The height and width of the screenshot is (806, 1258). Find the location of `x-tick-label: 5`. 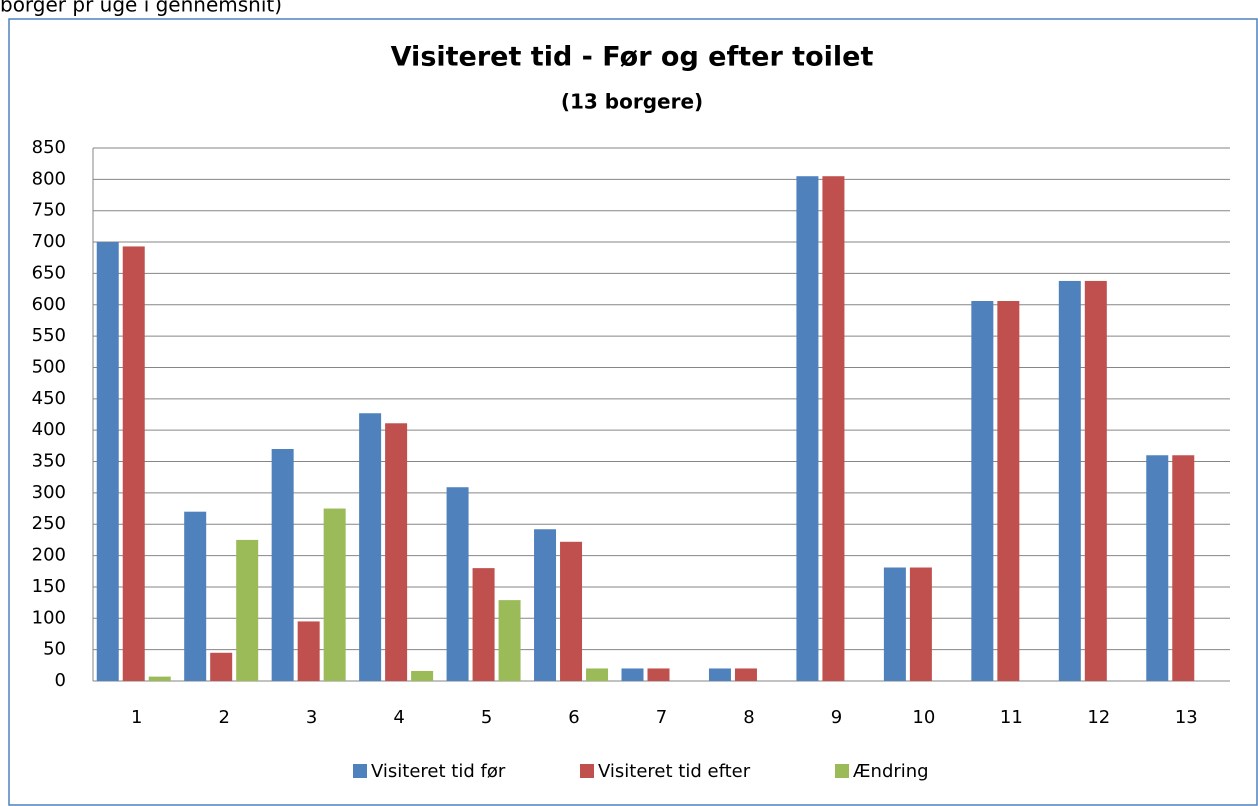

x-tick-label: 5 is located at coordinates (486, 717).